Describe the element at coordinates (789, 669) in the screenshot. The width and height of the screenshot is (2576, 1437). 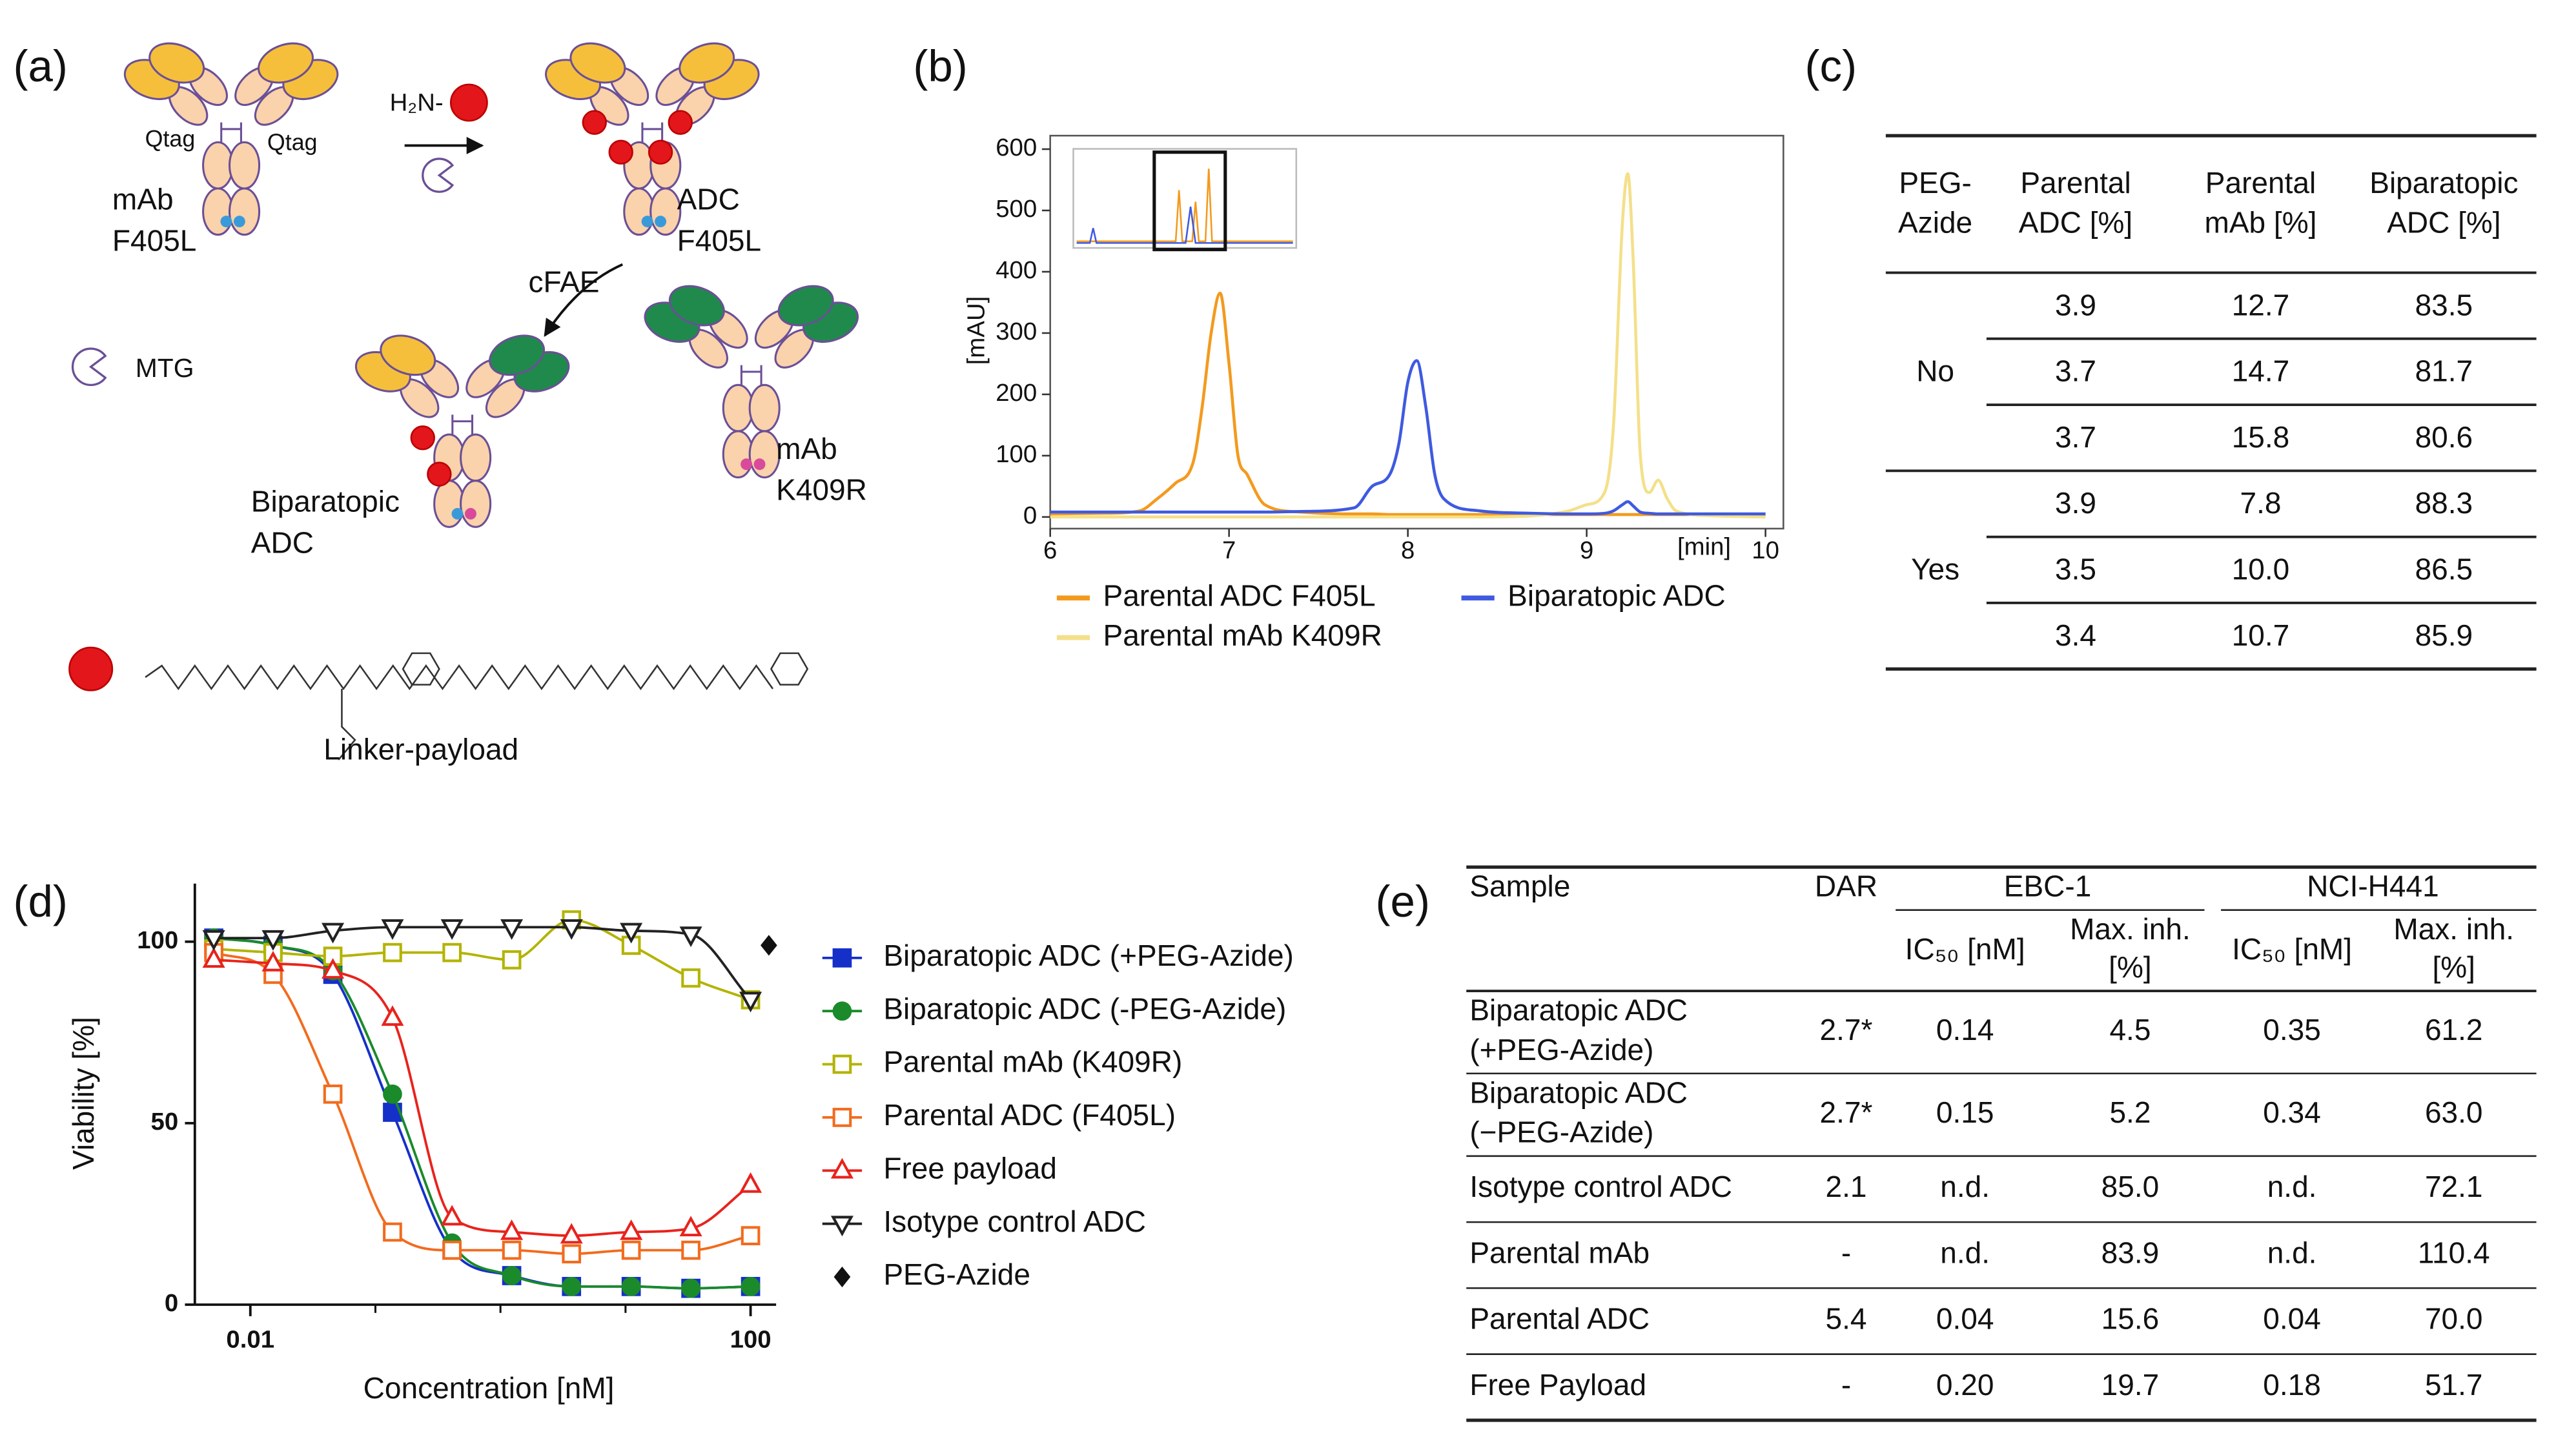
I see `chemical-ring` at that location.